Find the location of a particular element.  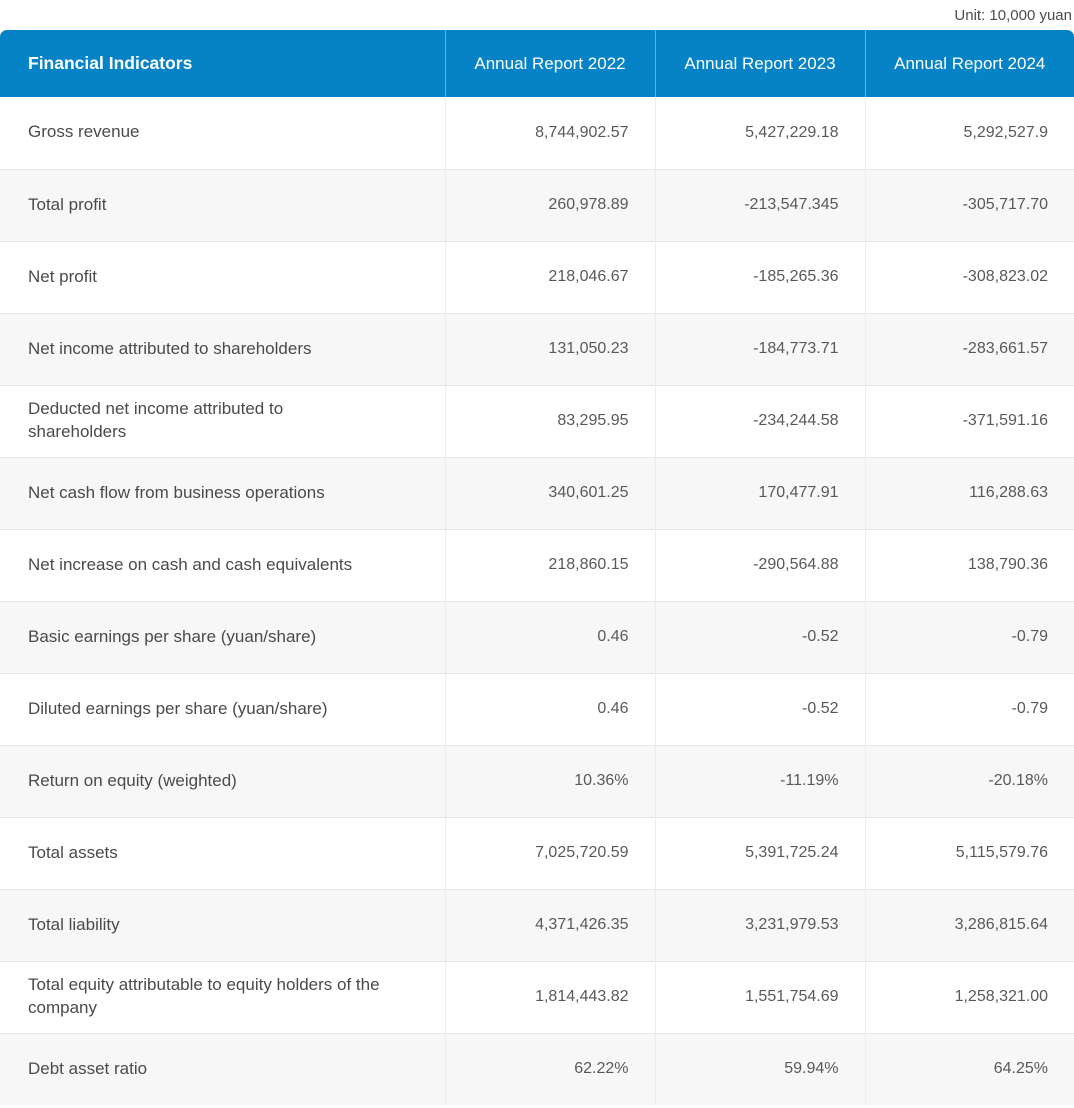

cell-value: -11.19% is located at coordinates (759, 780).